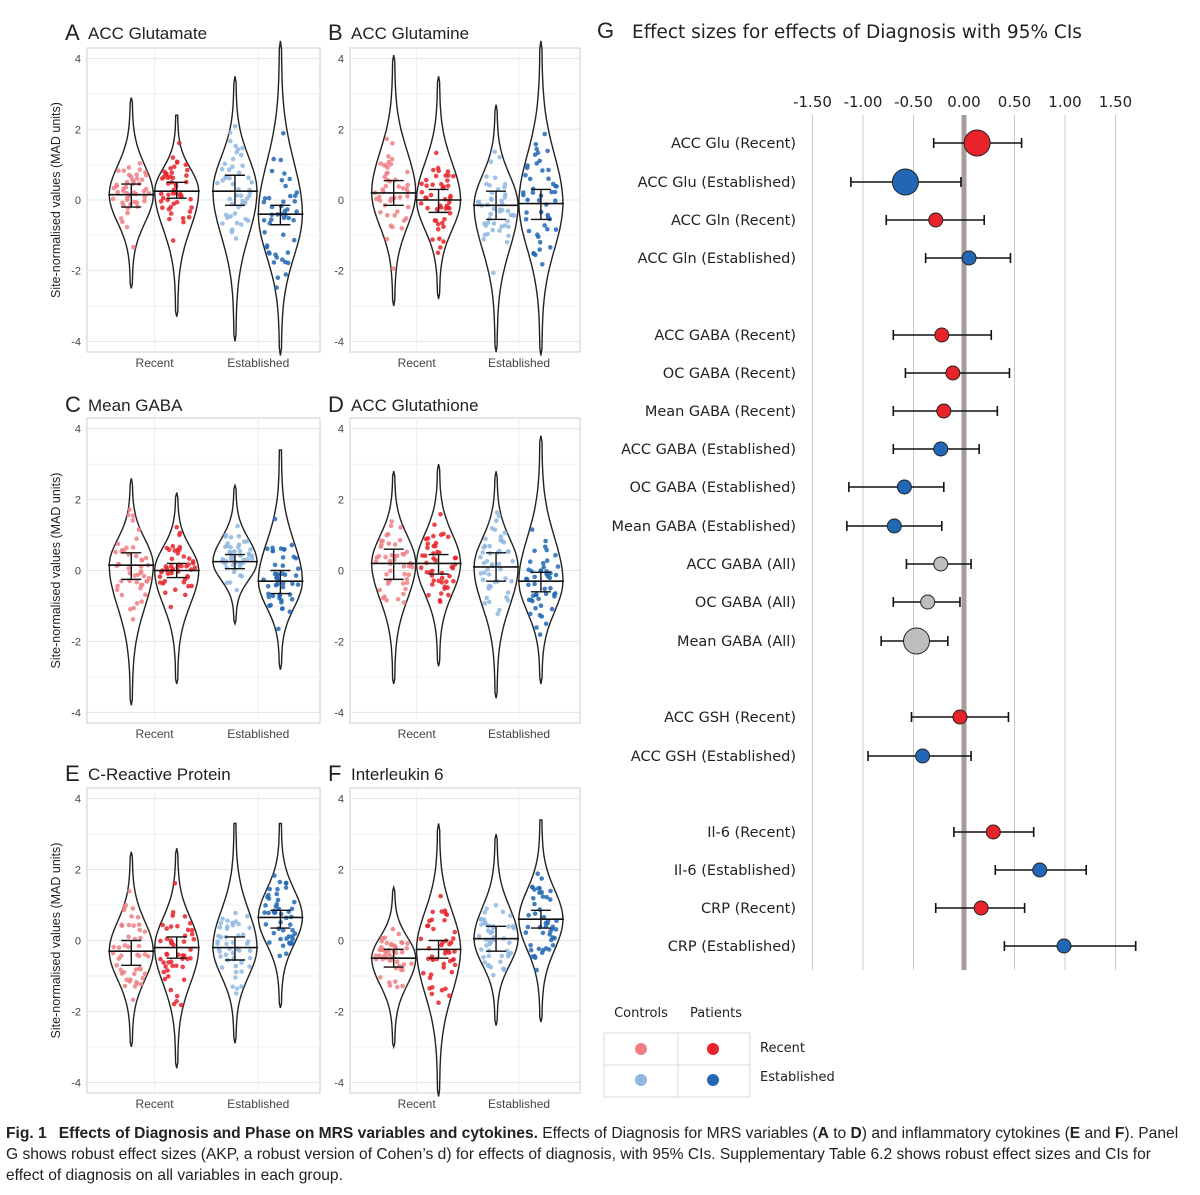 The width and height of the screenshot is (1200, 1195). Describe the element at coordinates (1115, 102) in the screenshot. I see `x-tick-label: 1.50` at that location.